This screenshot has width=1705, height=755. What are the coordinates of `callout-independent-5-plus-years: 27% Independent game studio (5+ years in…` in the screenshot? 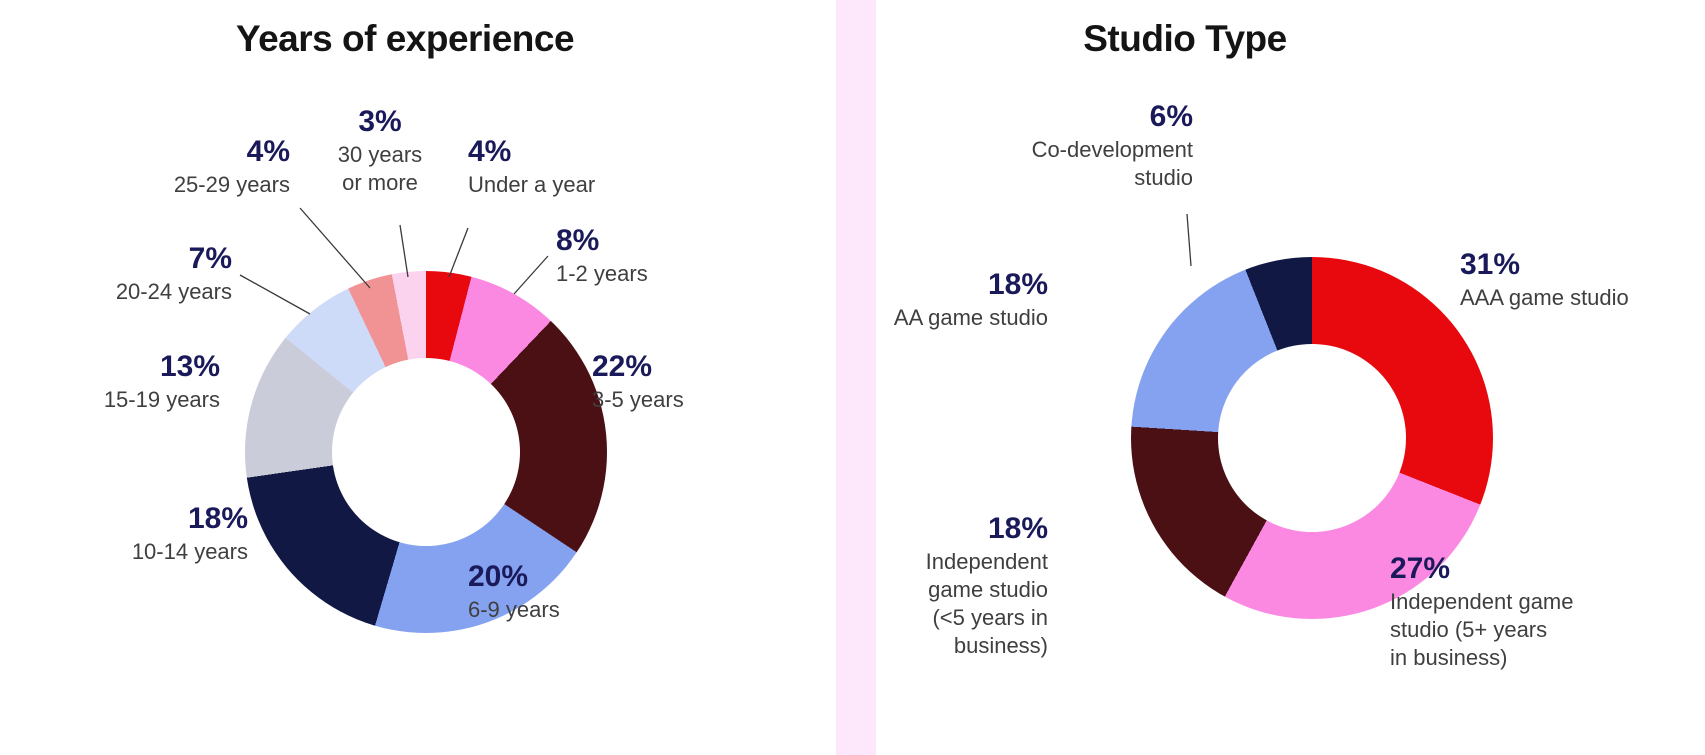 It's located at (1482, 611).